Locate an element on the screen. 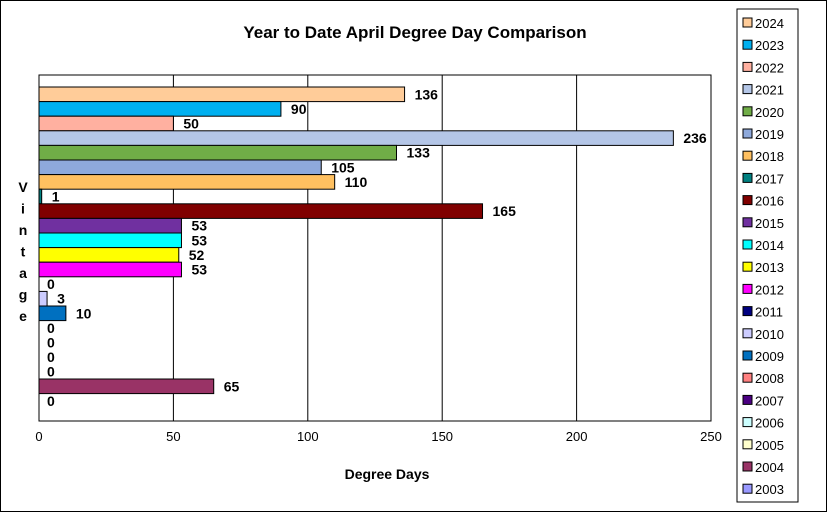 This screenshot has width=827, height=513. legend-label-2022: 2022 is located at coordinates (769, 67).